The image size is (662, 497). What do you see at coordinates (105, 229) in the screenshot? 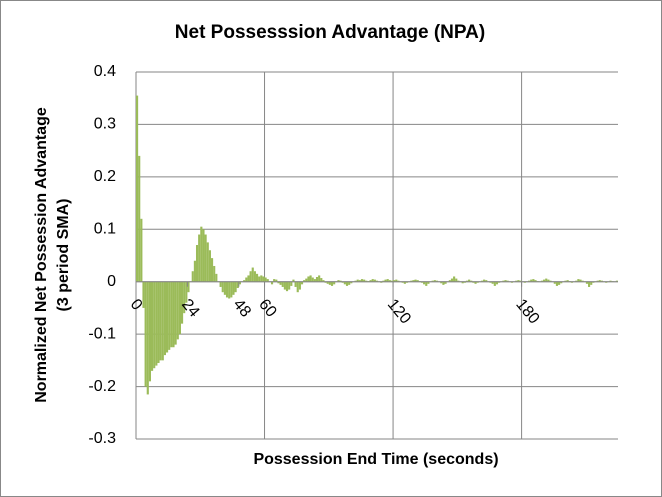
I see `y-tick-label: 0.1` at bounding box center [105, 229].